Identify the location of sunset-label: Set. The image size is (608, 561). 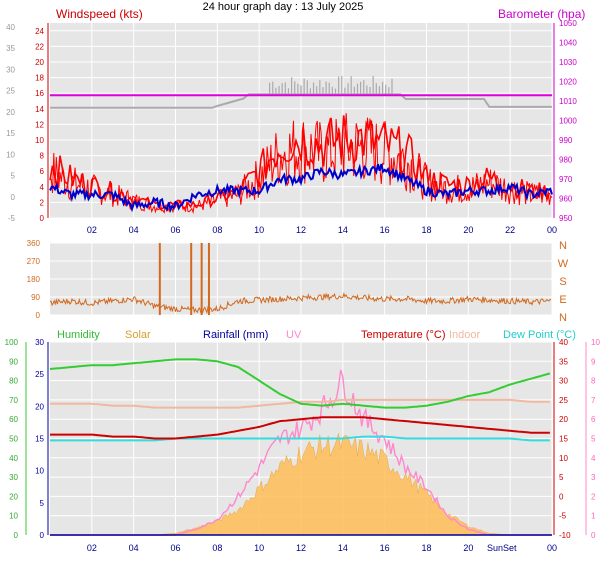
(510, 548).